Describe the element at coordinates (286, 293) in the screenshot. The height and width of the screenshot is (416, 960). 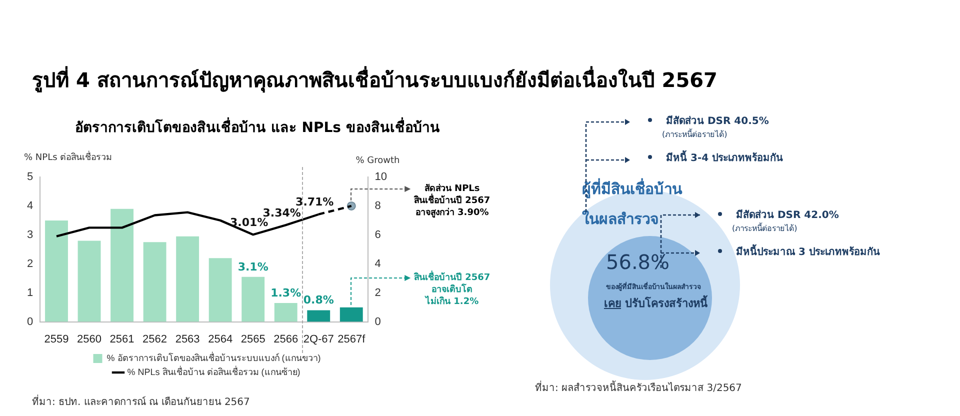
I see `data-label: 1.3%` at that location.